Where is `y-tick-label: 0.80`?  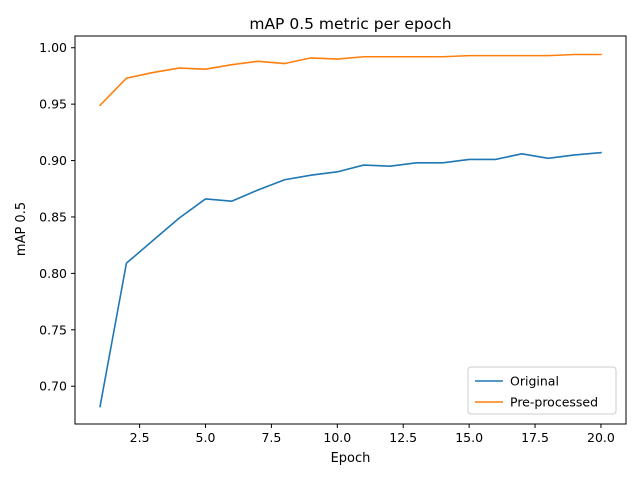 y-tick-label: 0.80 is located at coordinates (53, 273).